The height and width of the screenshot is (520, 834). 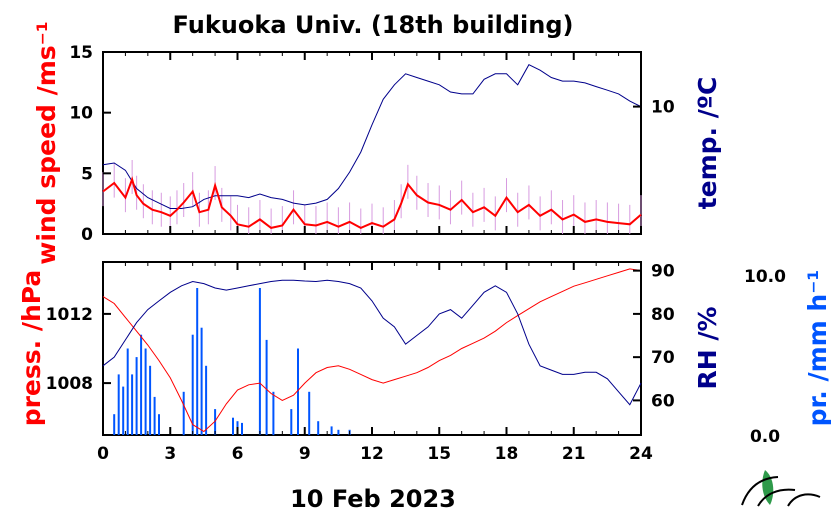 I want to click on x-tick-label: 6, so click(x=238, y=454).